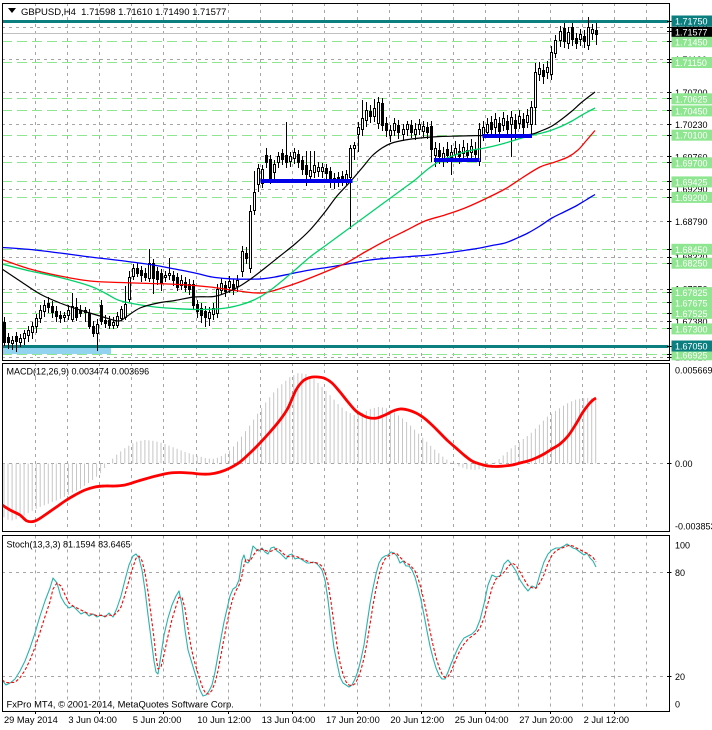 The height and width of the screenshot is (730, 712). What do you see at coordinates (31, 720) in the screenshot?
I see `svg-text: 29 May 2014` at bounding box center [31, 720].